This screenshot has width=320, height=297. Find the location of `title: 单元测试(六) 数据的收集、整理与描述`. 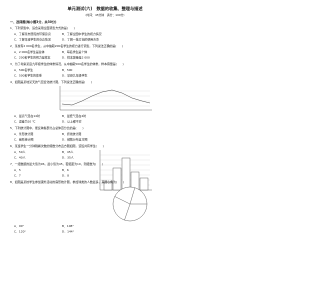

title: 单元测试(六) 数据的收集、整理与描述 is located at coordinates (105, 8).